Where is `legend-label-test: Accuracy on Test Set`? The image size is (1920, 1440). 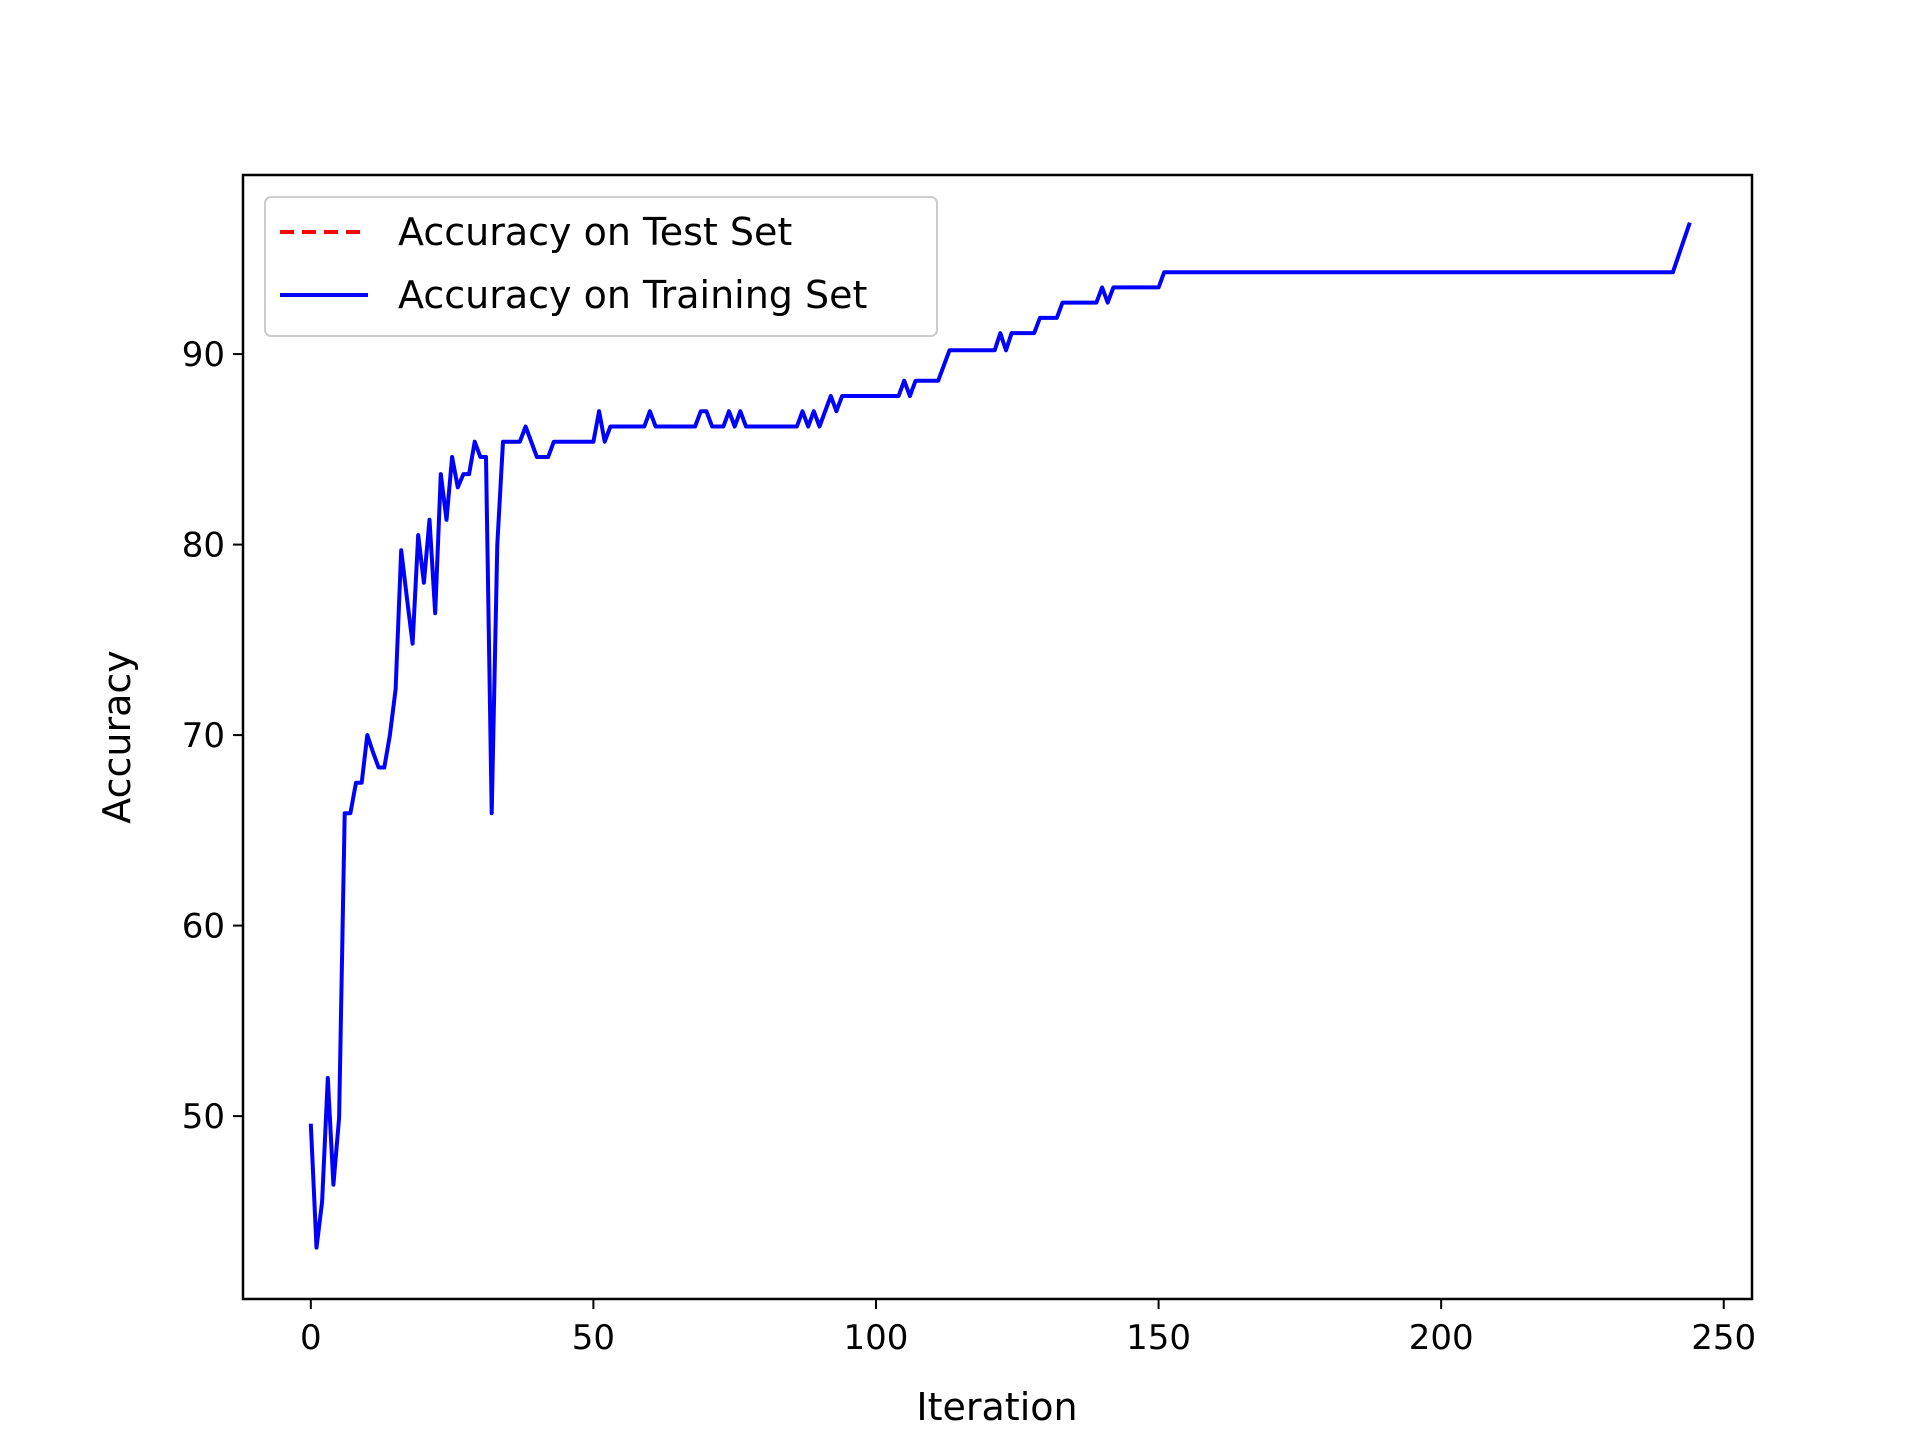 legend-label-test: Accuracy on Test Set is located at coordinates (595, 232).